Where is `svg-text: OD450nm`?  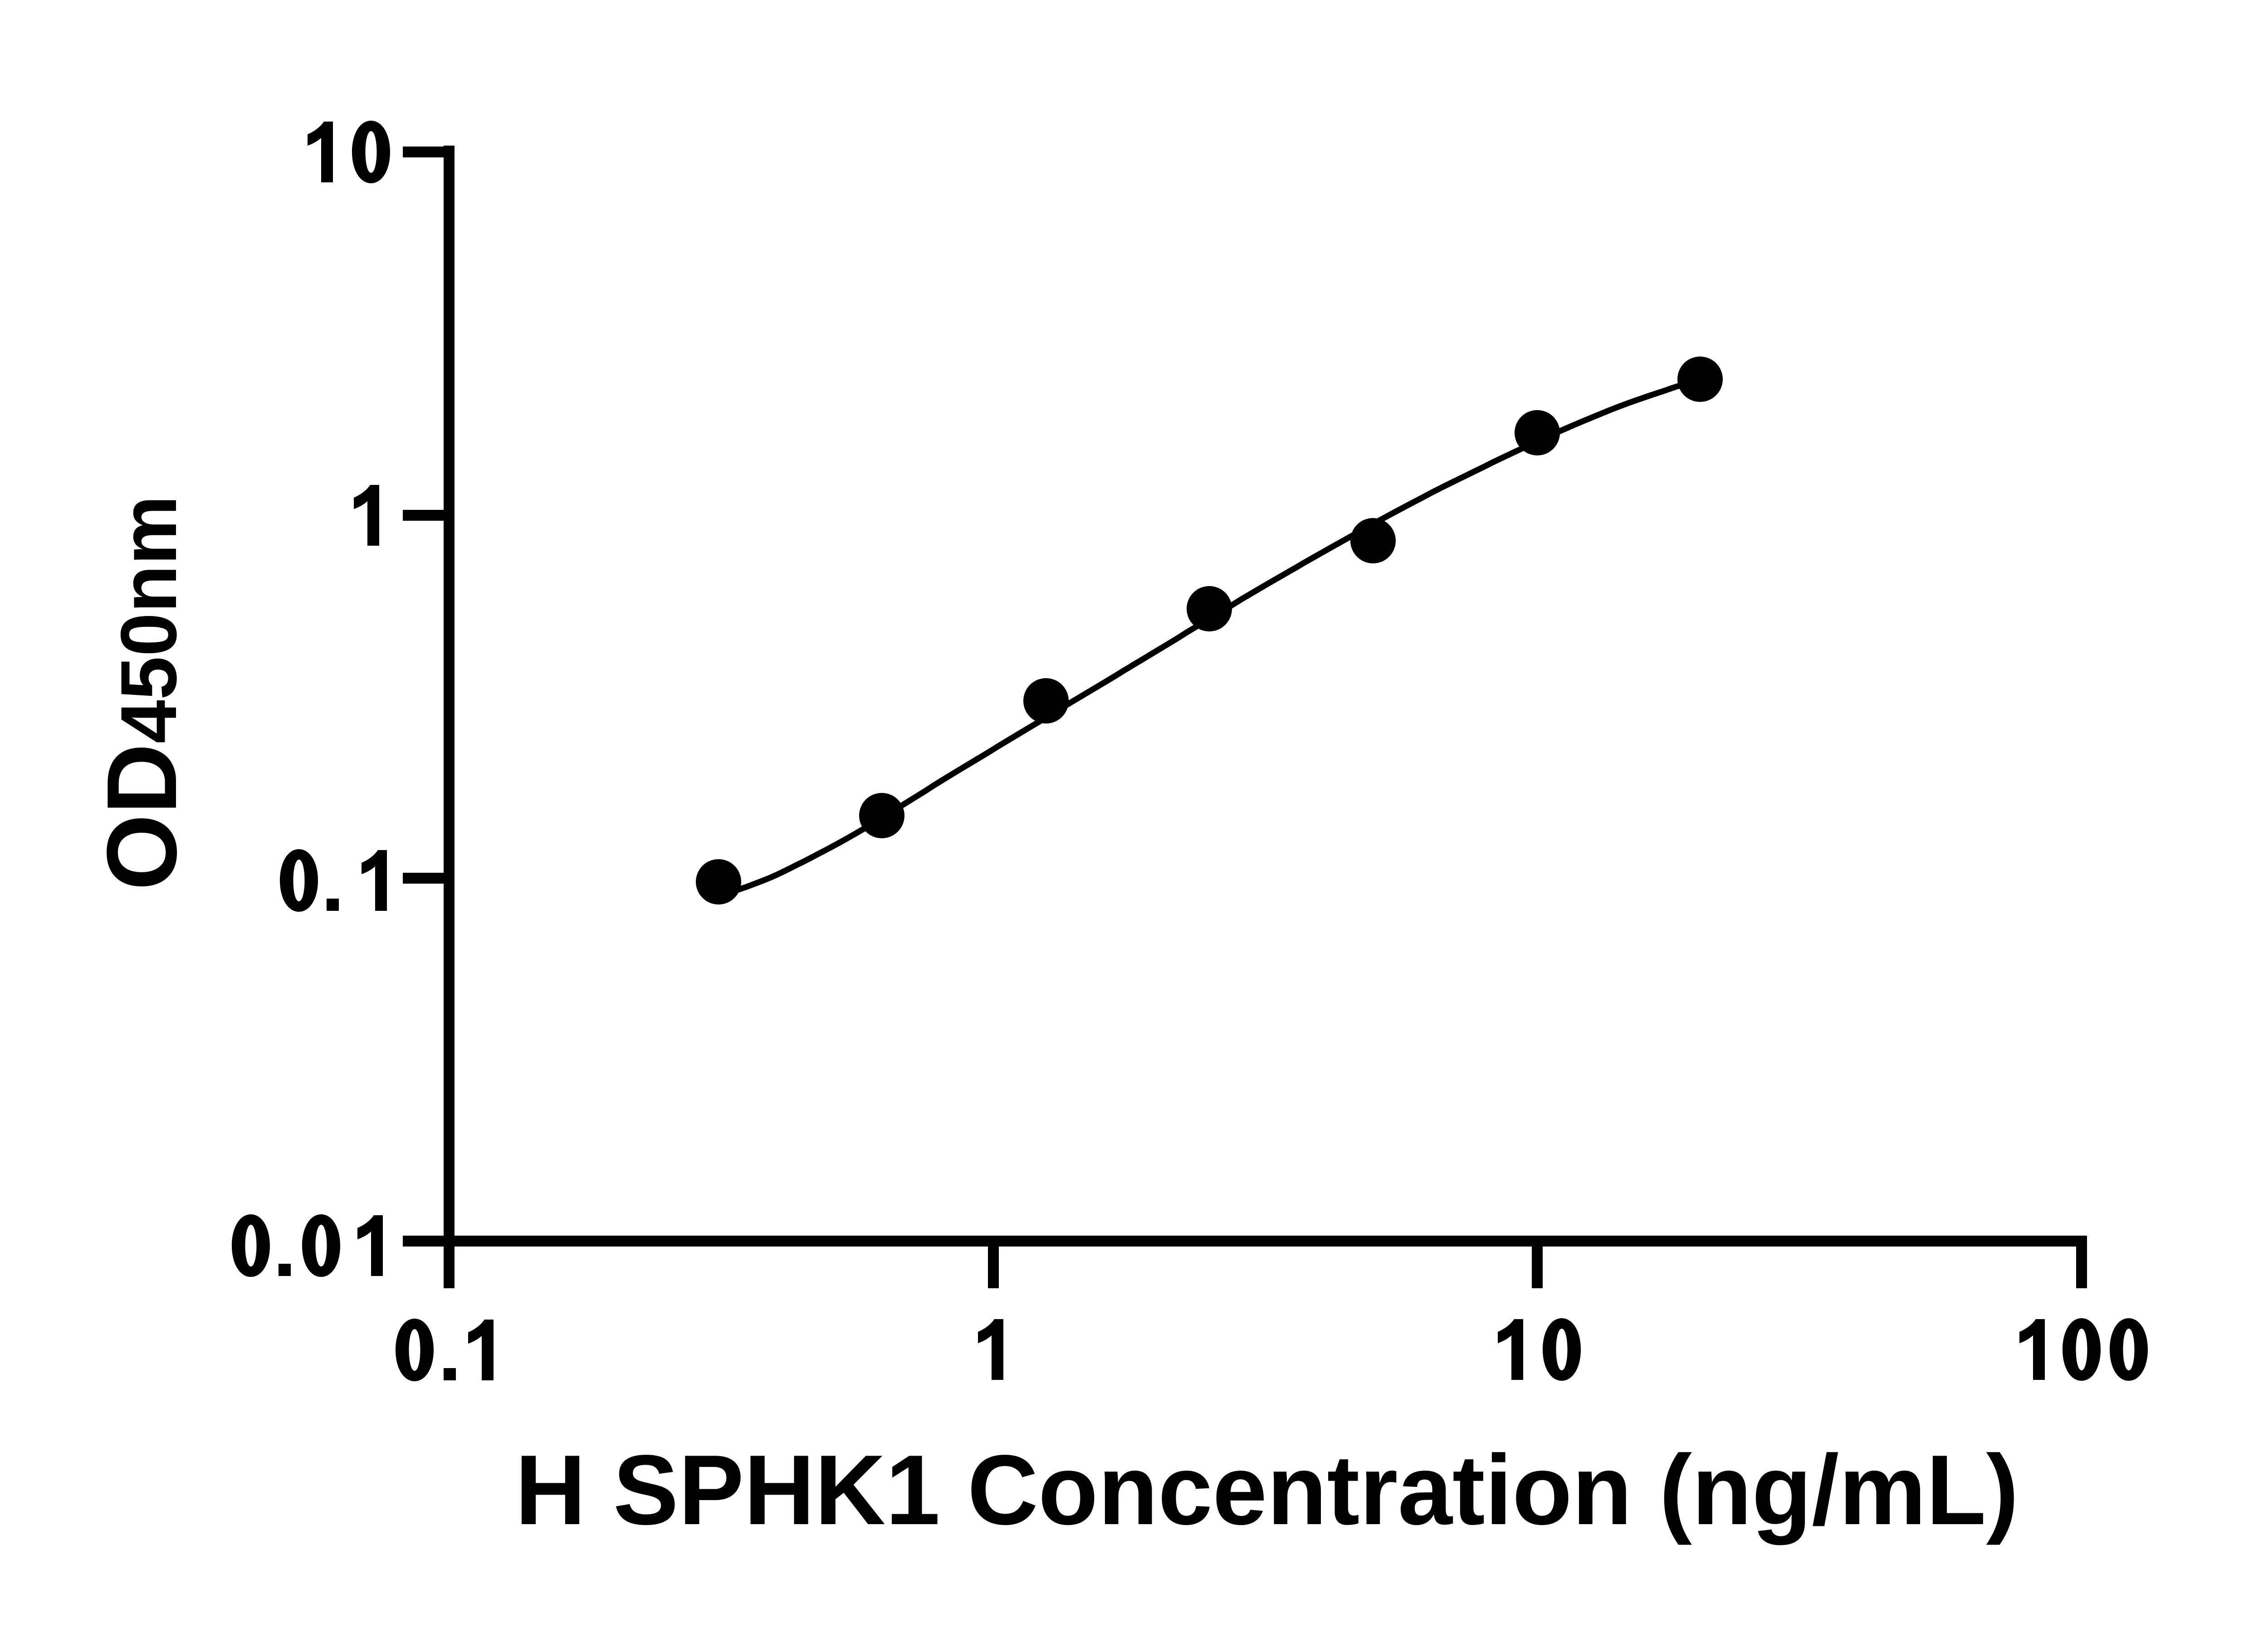
svg-text: OD450nm is located at coordinates (142, 692).